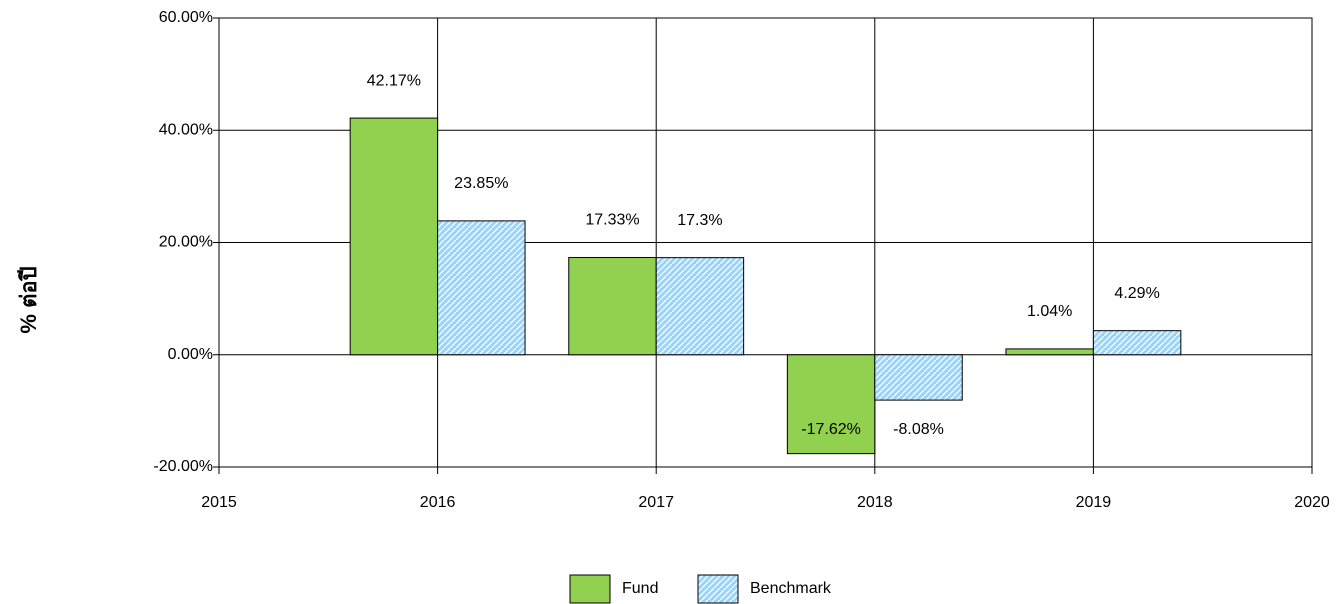  I want to click on legend-label: Benchmark, so click(791, 588).